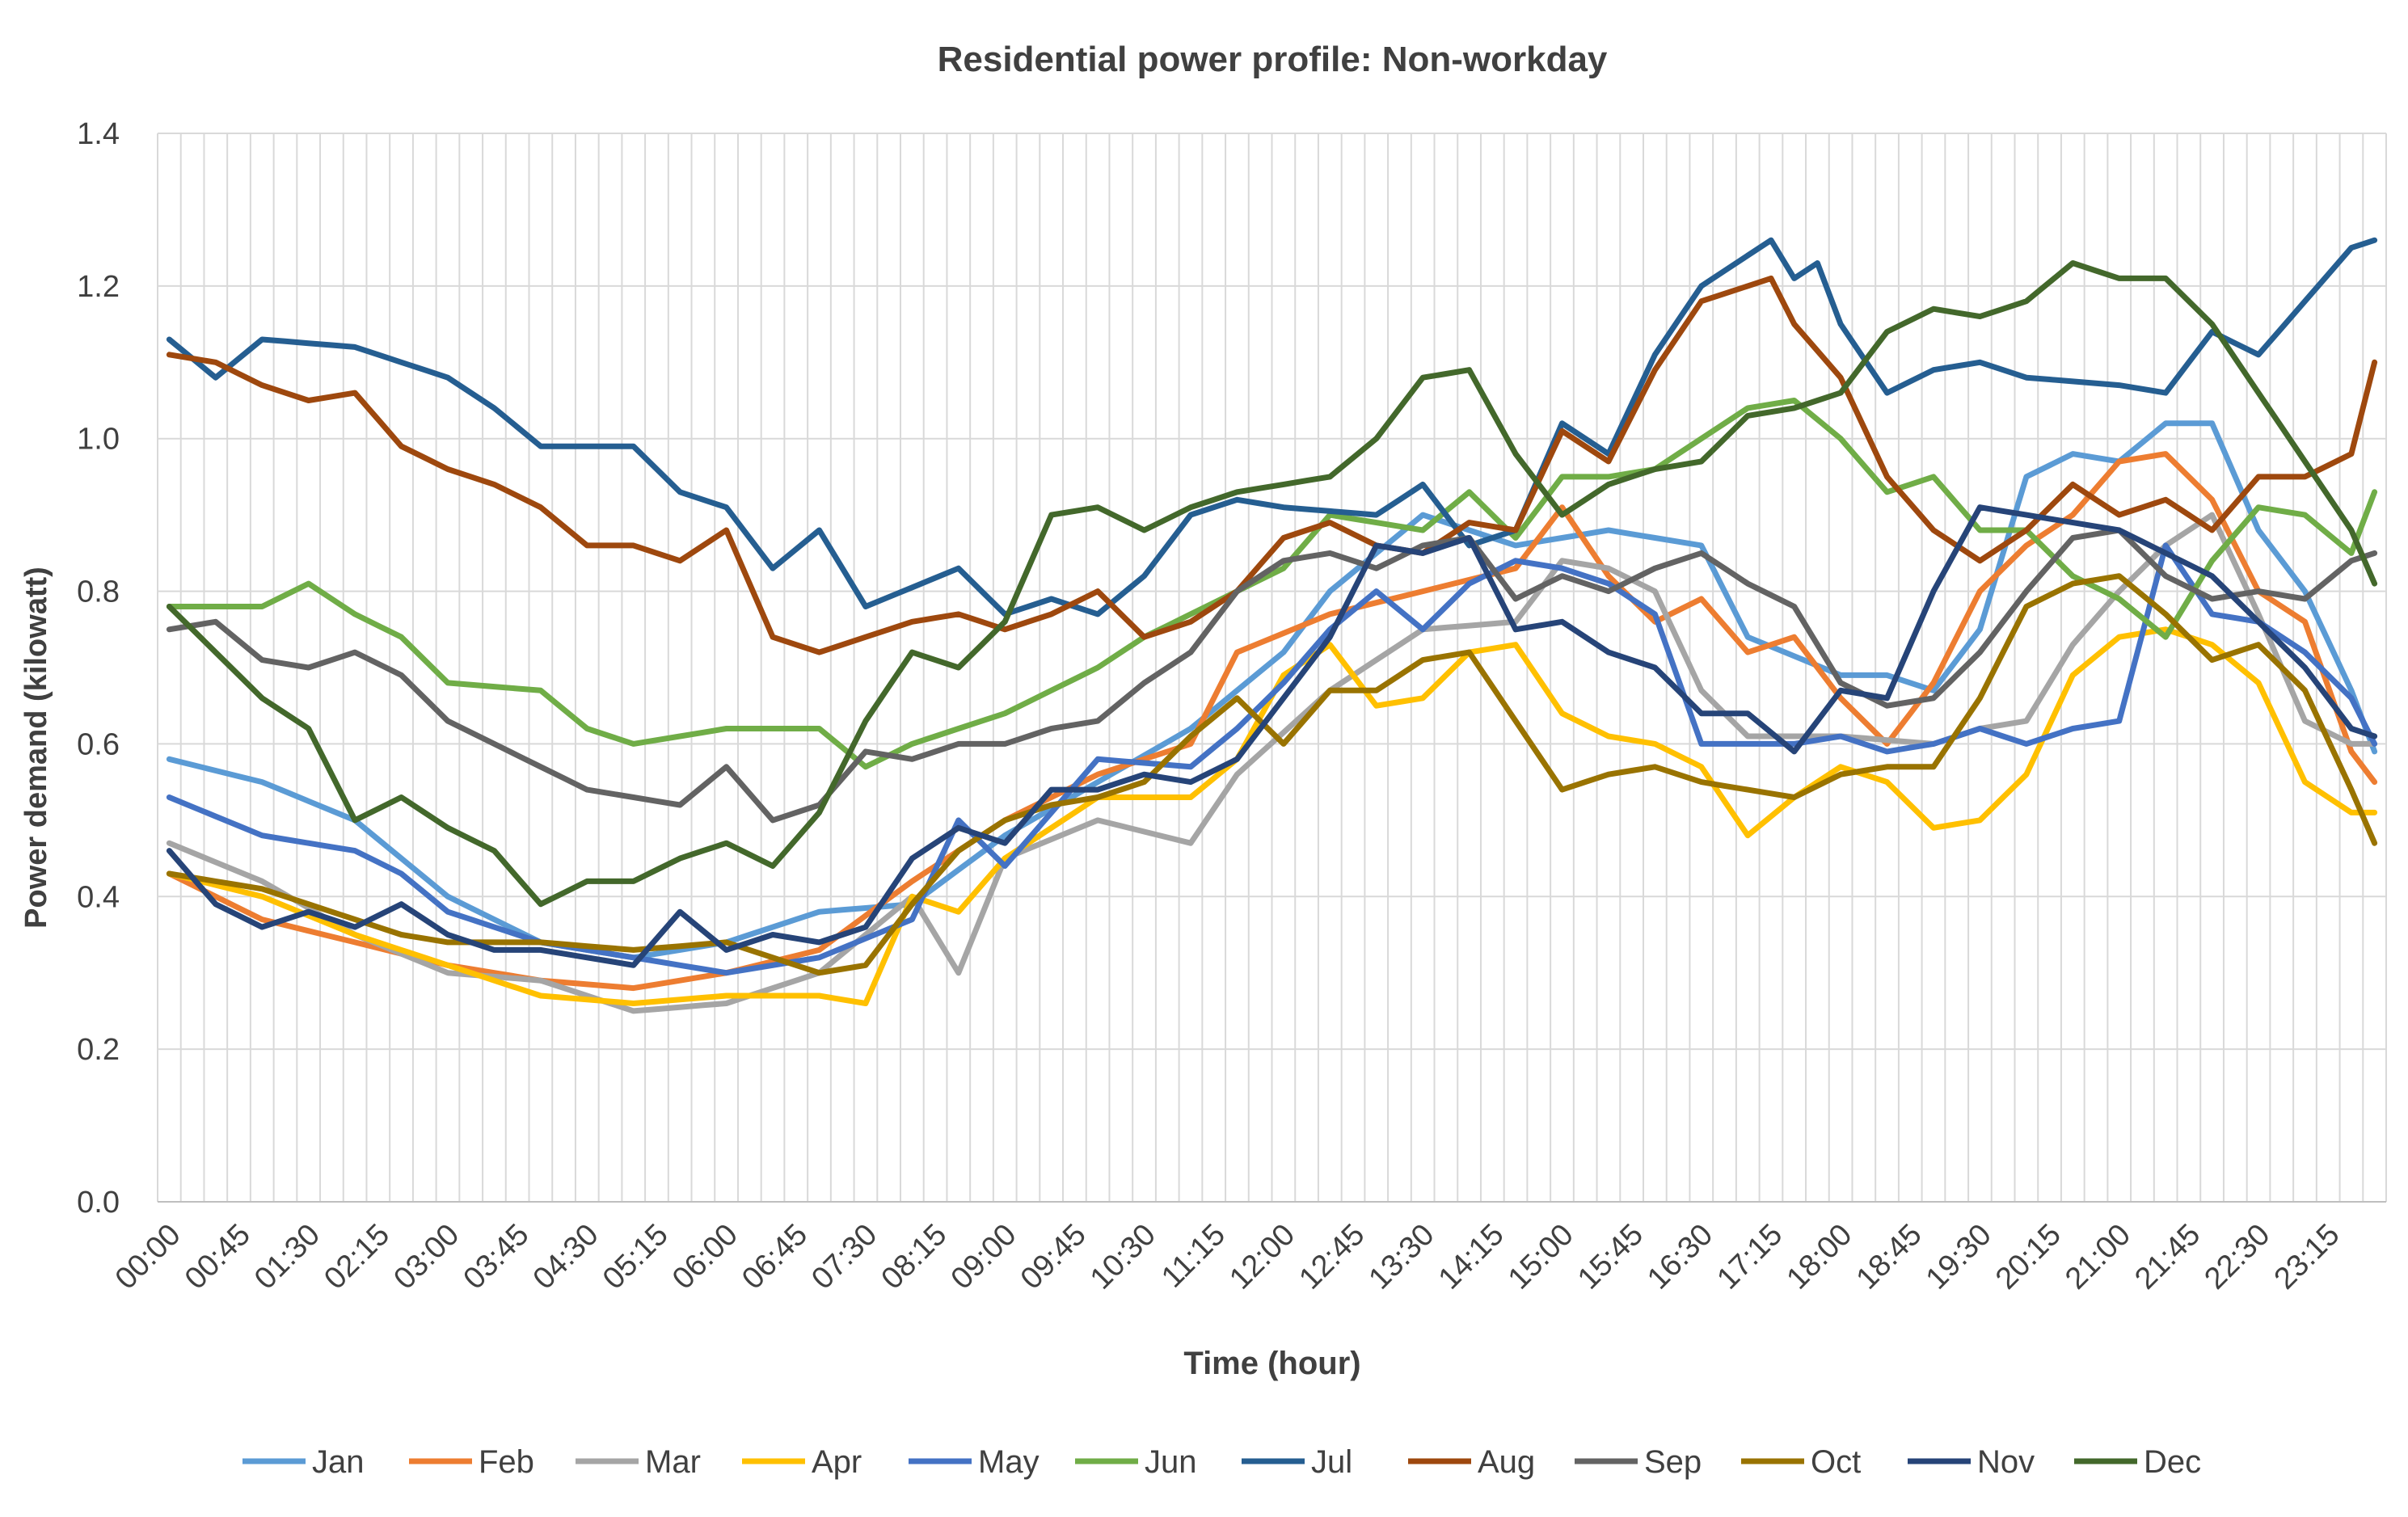 Image resolution: width=2408 pixels, height=1517 pixels. What do you see at coordinates (98, 134) in the screenshot?
I see `y-tick-label: 1.4` at bounding box center [98, 134].